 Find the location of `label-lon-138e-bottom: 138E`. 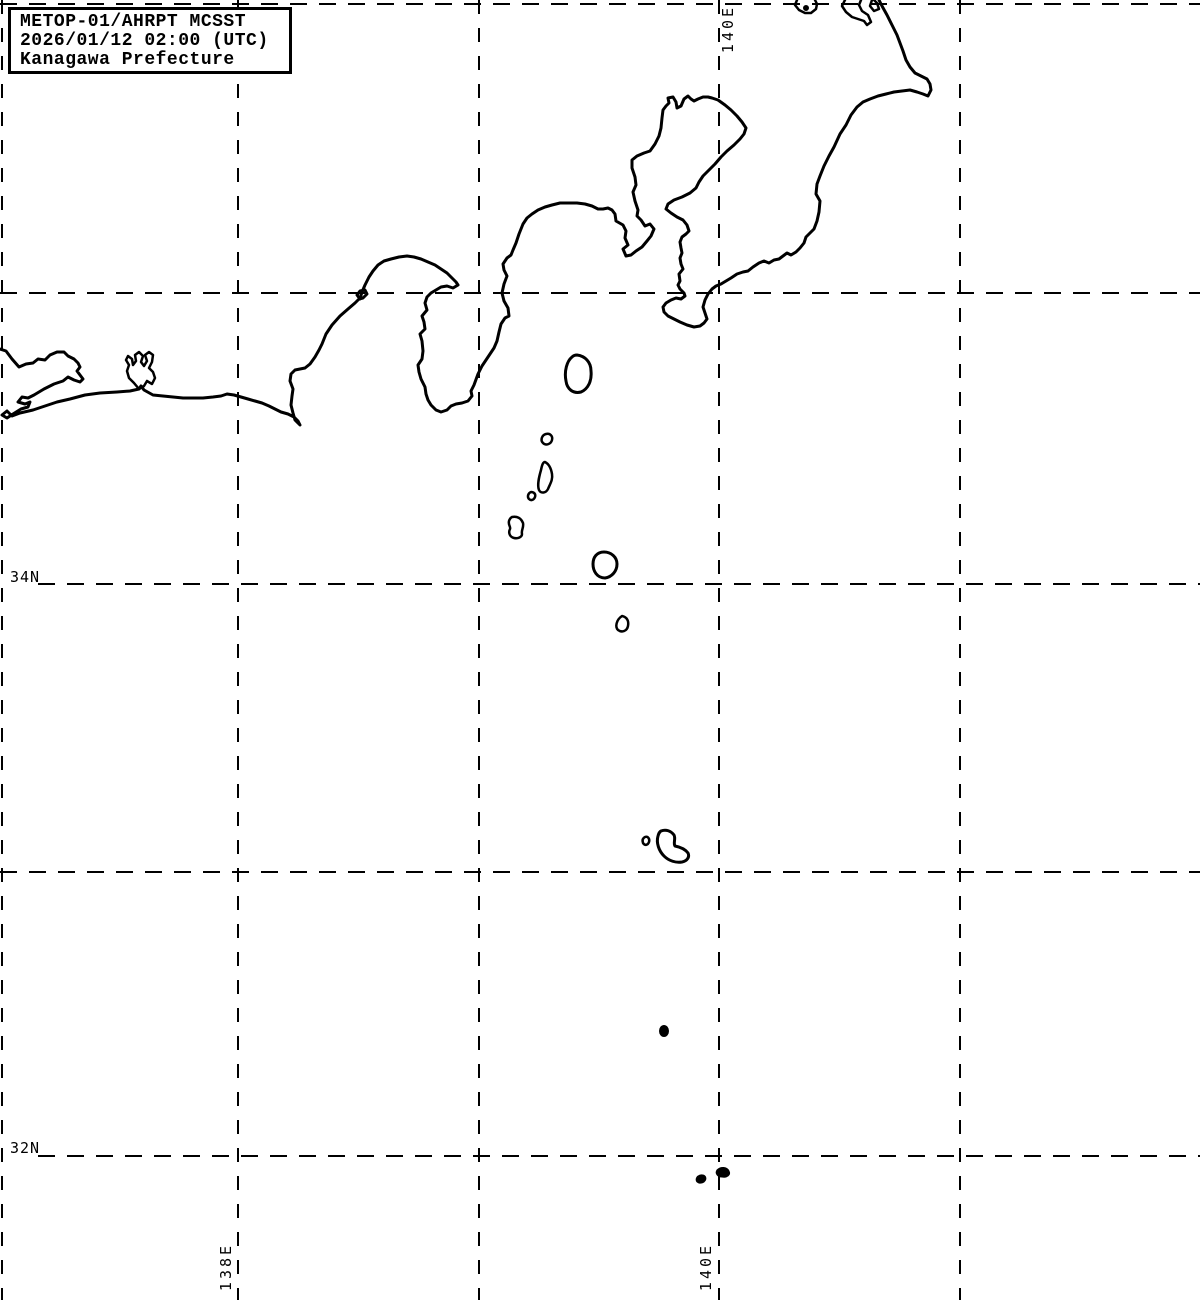

label-lon-138e-bottom: 138E is located at coordinates (226, 1267).